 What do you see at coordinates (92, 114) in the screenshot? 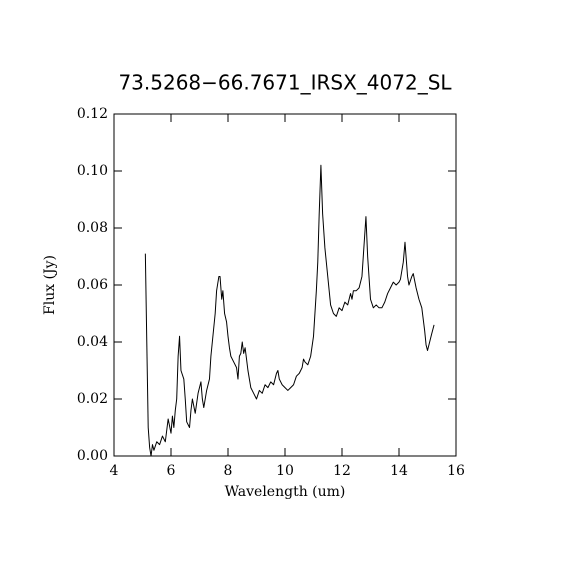
I see `y-tick-label: 0.12` at bounding box center [92, 114].